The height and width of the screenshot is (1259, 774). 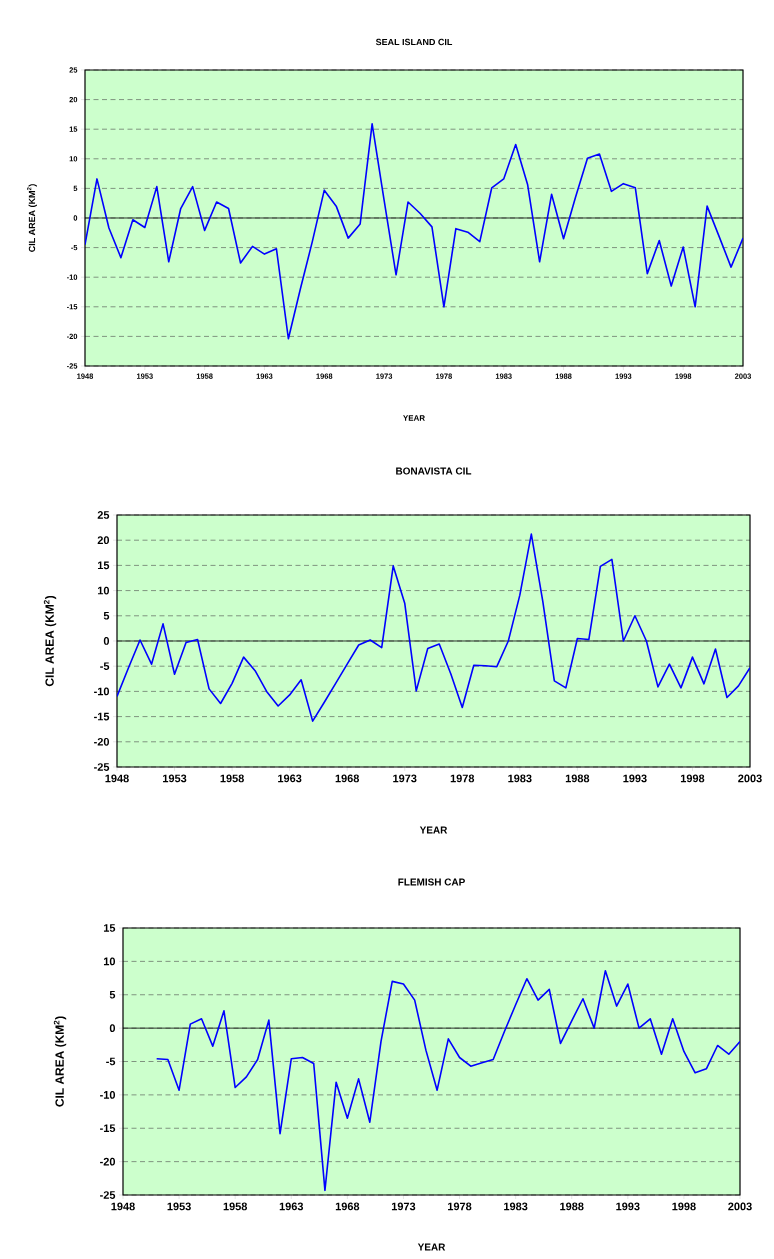 What do you see at coordinates (414, 42) in the screenshot?
I see `chart-title: SEAL ISLAND CIL` at bounding box center [414, 42].